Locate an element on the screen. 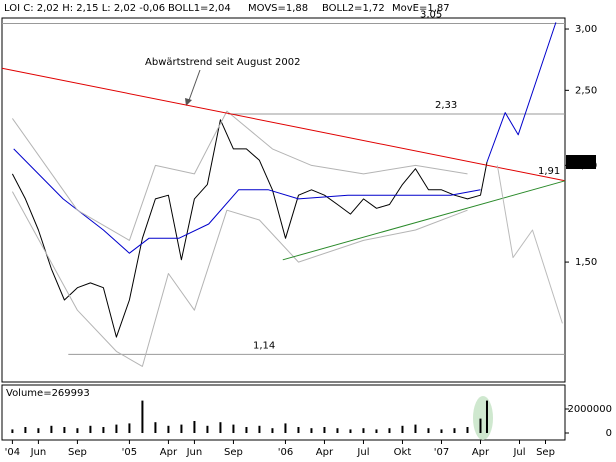 The height and width of the screenshot is (462, 616). y-tick-label: 2000000 is located at coordinates (589, 409).